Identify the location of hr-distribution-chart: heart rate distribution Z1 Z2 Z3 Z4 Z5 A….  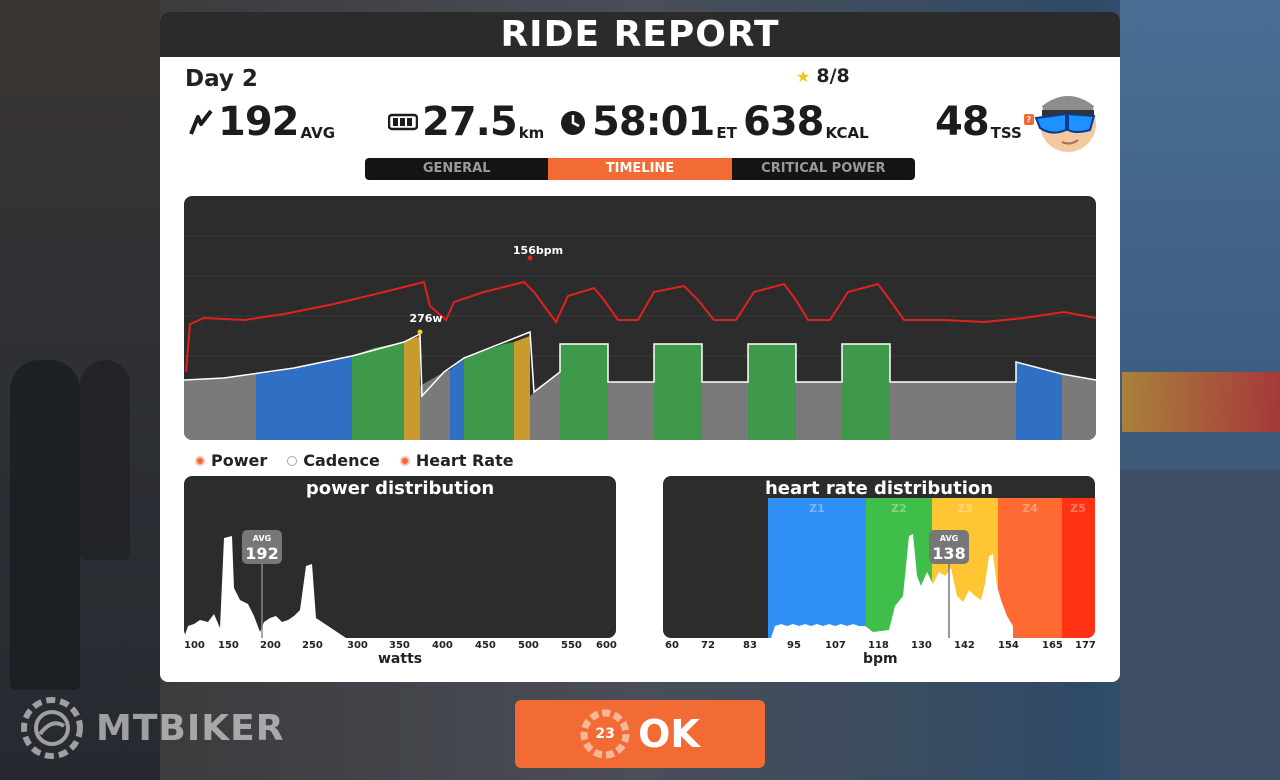
(879, 557).